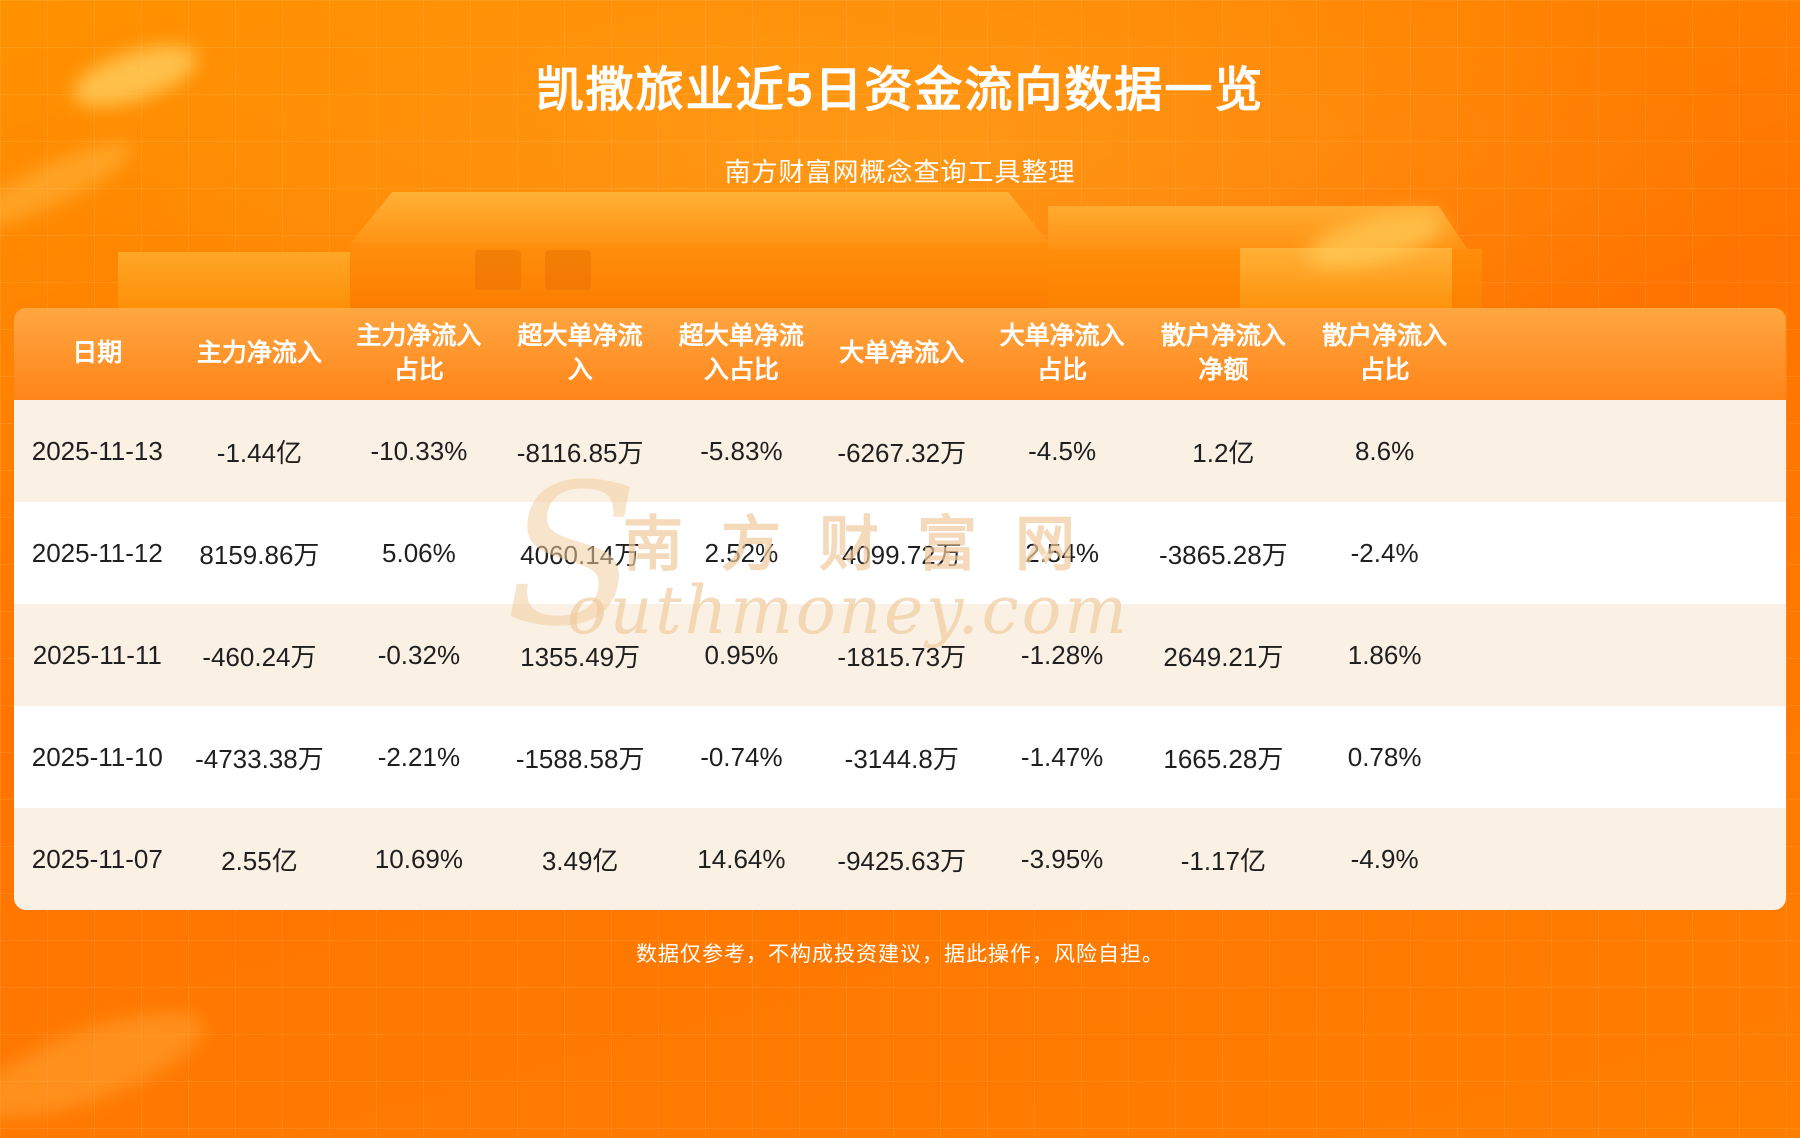  What do you see at coordinates (580, 554) in the screenshot?
I see `value-cell: 4060.14万` at bounding box center [580, 554].